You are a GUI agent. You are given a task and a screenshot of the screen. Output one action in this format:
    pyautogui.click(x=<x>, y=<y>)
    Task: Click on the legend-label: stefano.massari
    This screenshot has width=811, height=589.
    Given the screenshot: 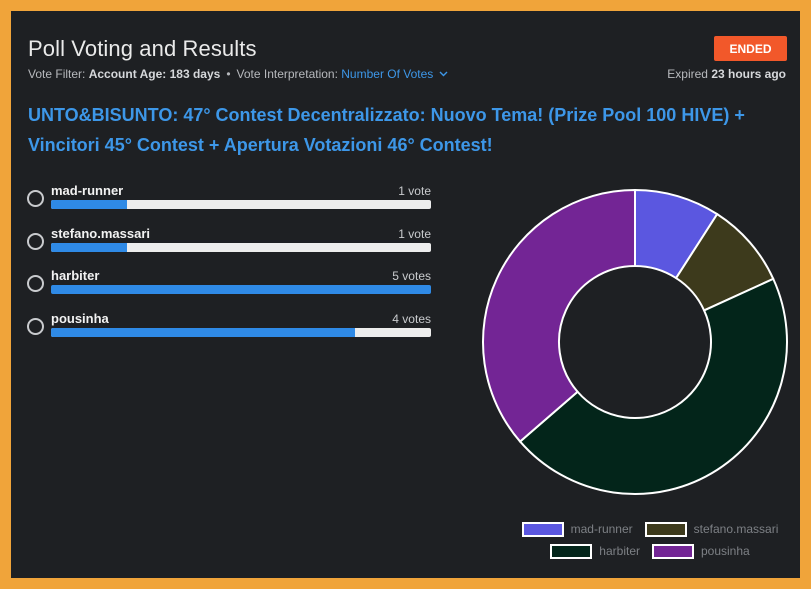 What is the action you would take?
    pyautogui.click(x=736, y=529)
    